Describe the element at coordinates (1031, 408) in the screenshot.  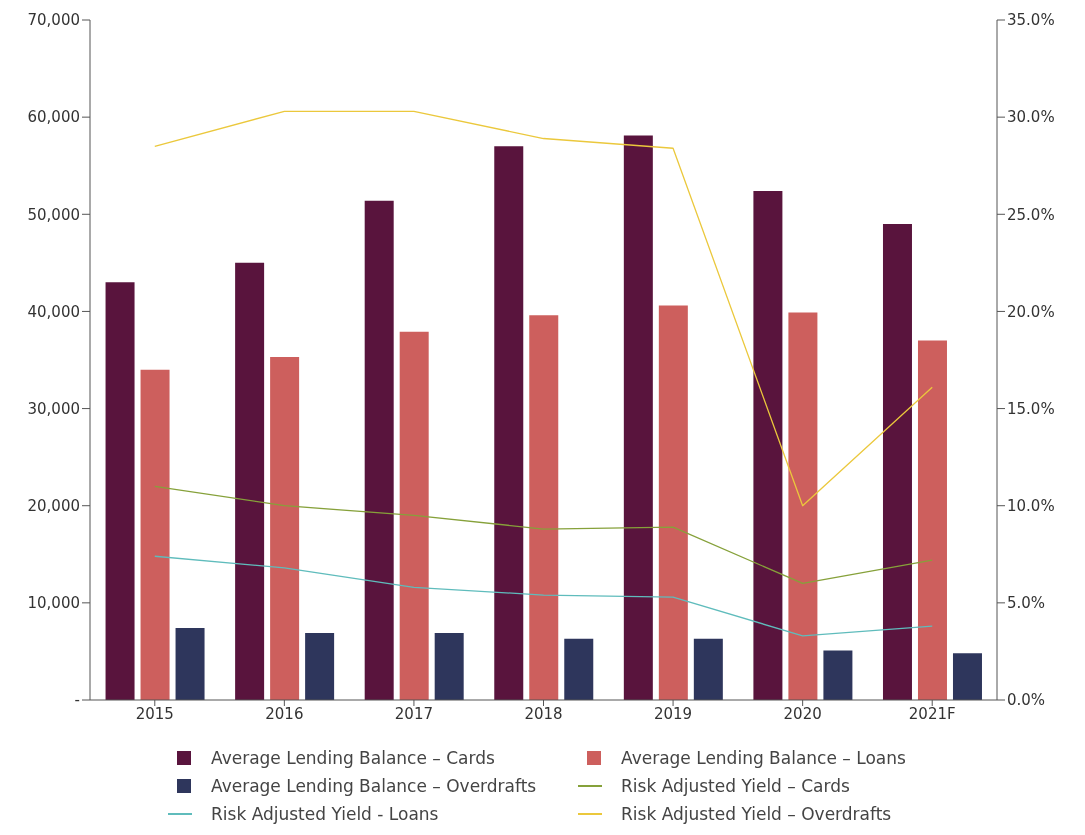
I see `y2-tick-label: 15.0%` at that location.